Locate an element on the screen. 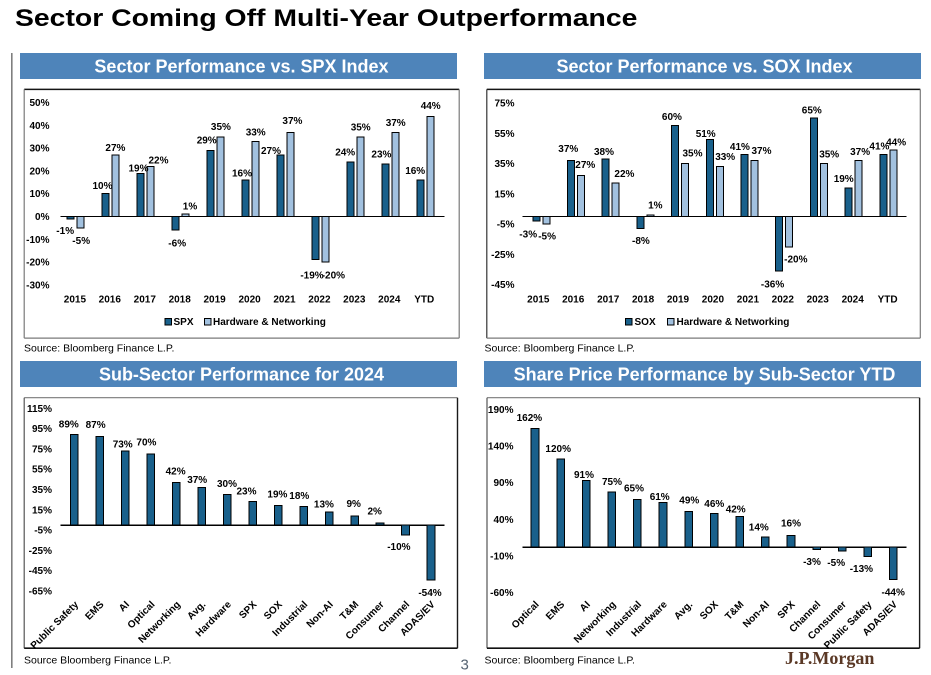 The image size is (931, 675). svg-text: 46% is located at coordinates (714, 504).